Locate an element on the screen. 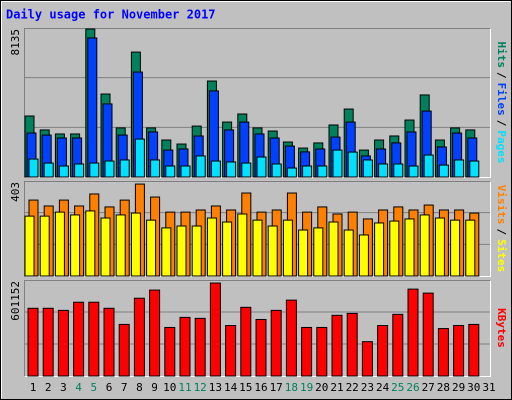 The height and width of the screenshot is (400, 512). y-tick-label: 8135 is located at coordinates (15, 42).